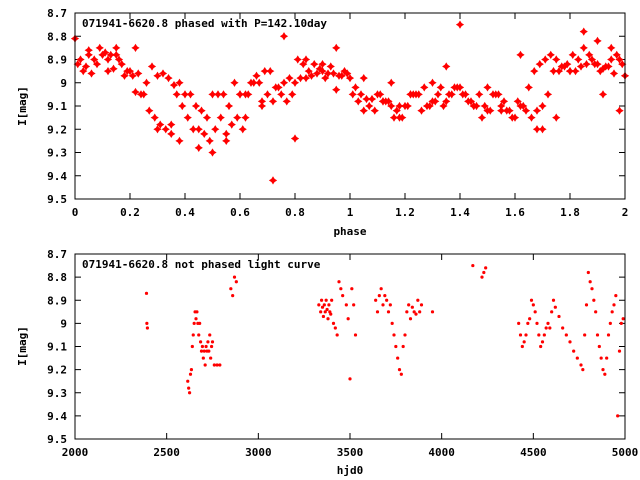 The width and height of the screenshot is (640, 480). What do you see at coordinates (166, 452) in the screenshot?
I see `x-tick-label: 2500` at bounding box center [166, 452].